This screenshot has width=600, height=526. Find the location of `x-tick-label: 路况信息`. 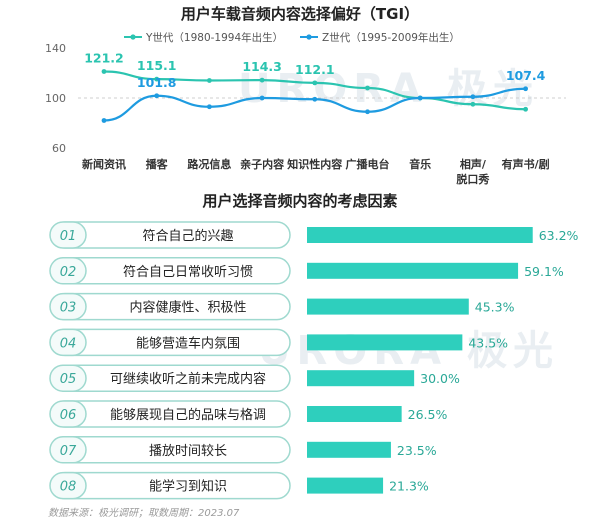

x-tick-label: 路况信息 is located at coordinates (209, 164).